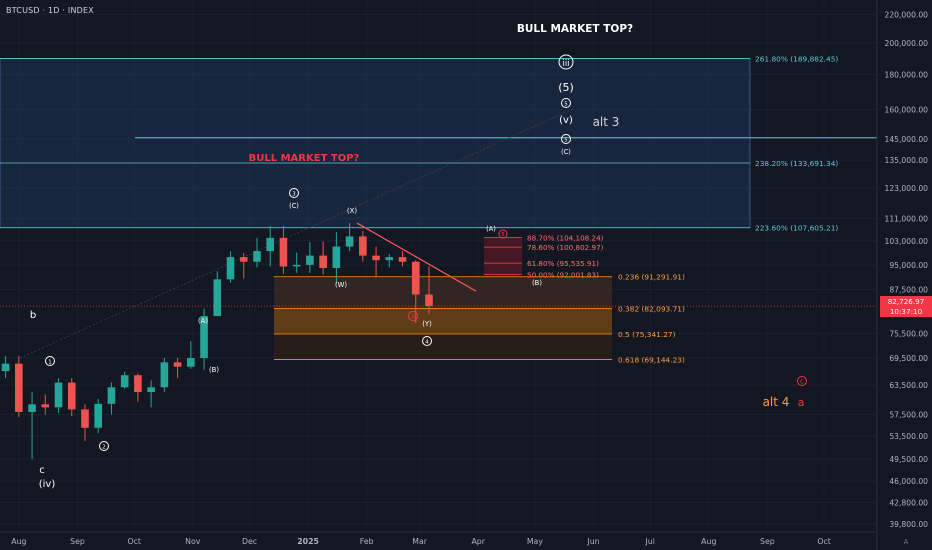 The image size is (932, 550). I want to click on fib-extension-label: 238.20% (133,691.34), so click(796, 163).